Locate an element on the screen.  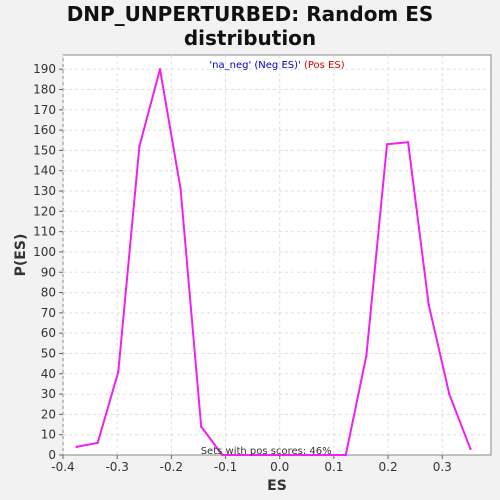
x-tick-label: 0.0 is located at coordinates (279, 467).